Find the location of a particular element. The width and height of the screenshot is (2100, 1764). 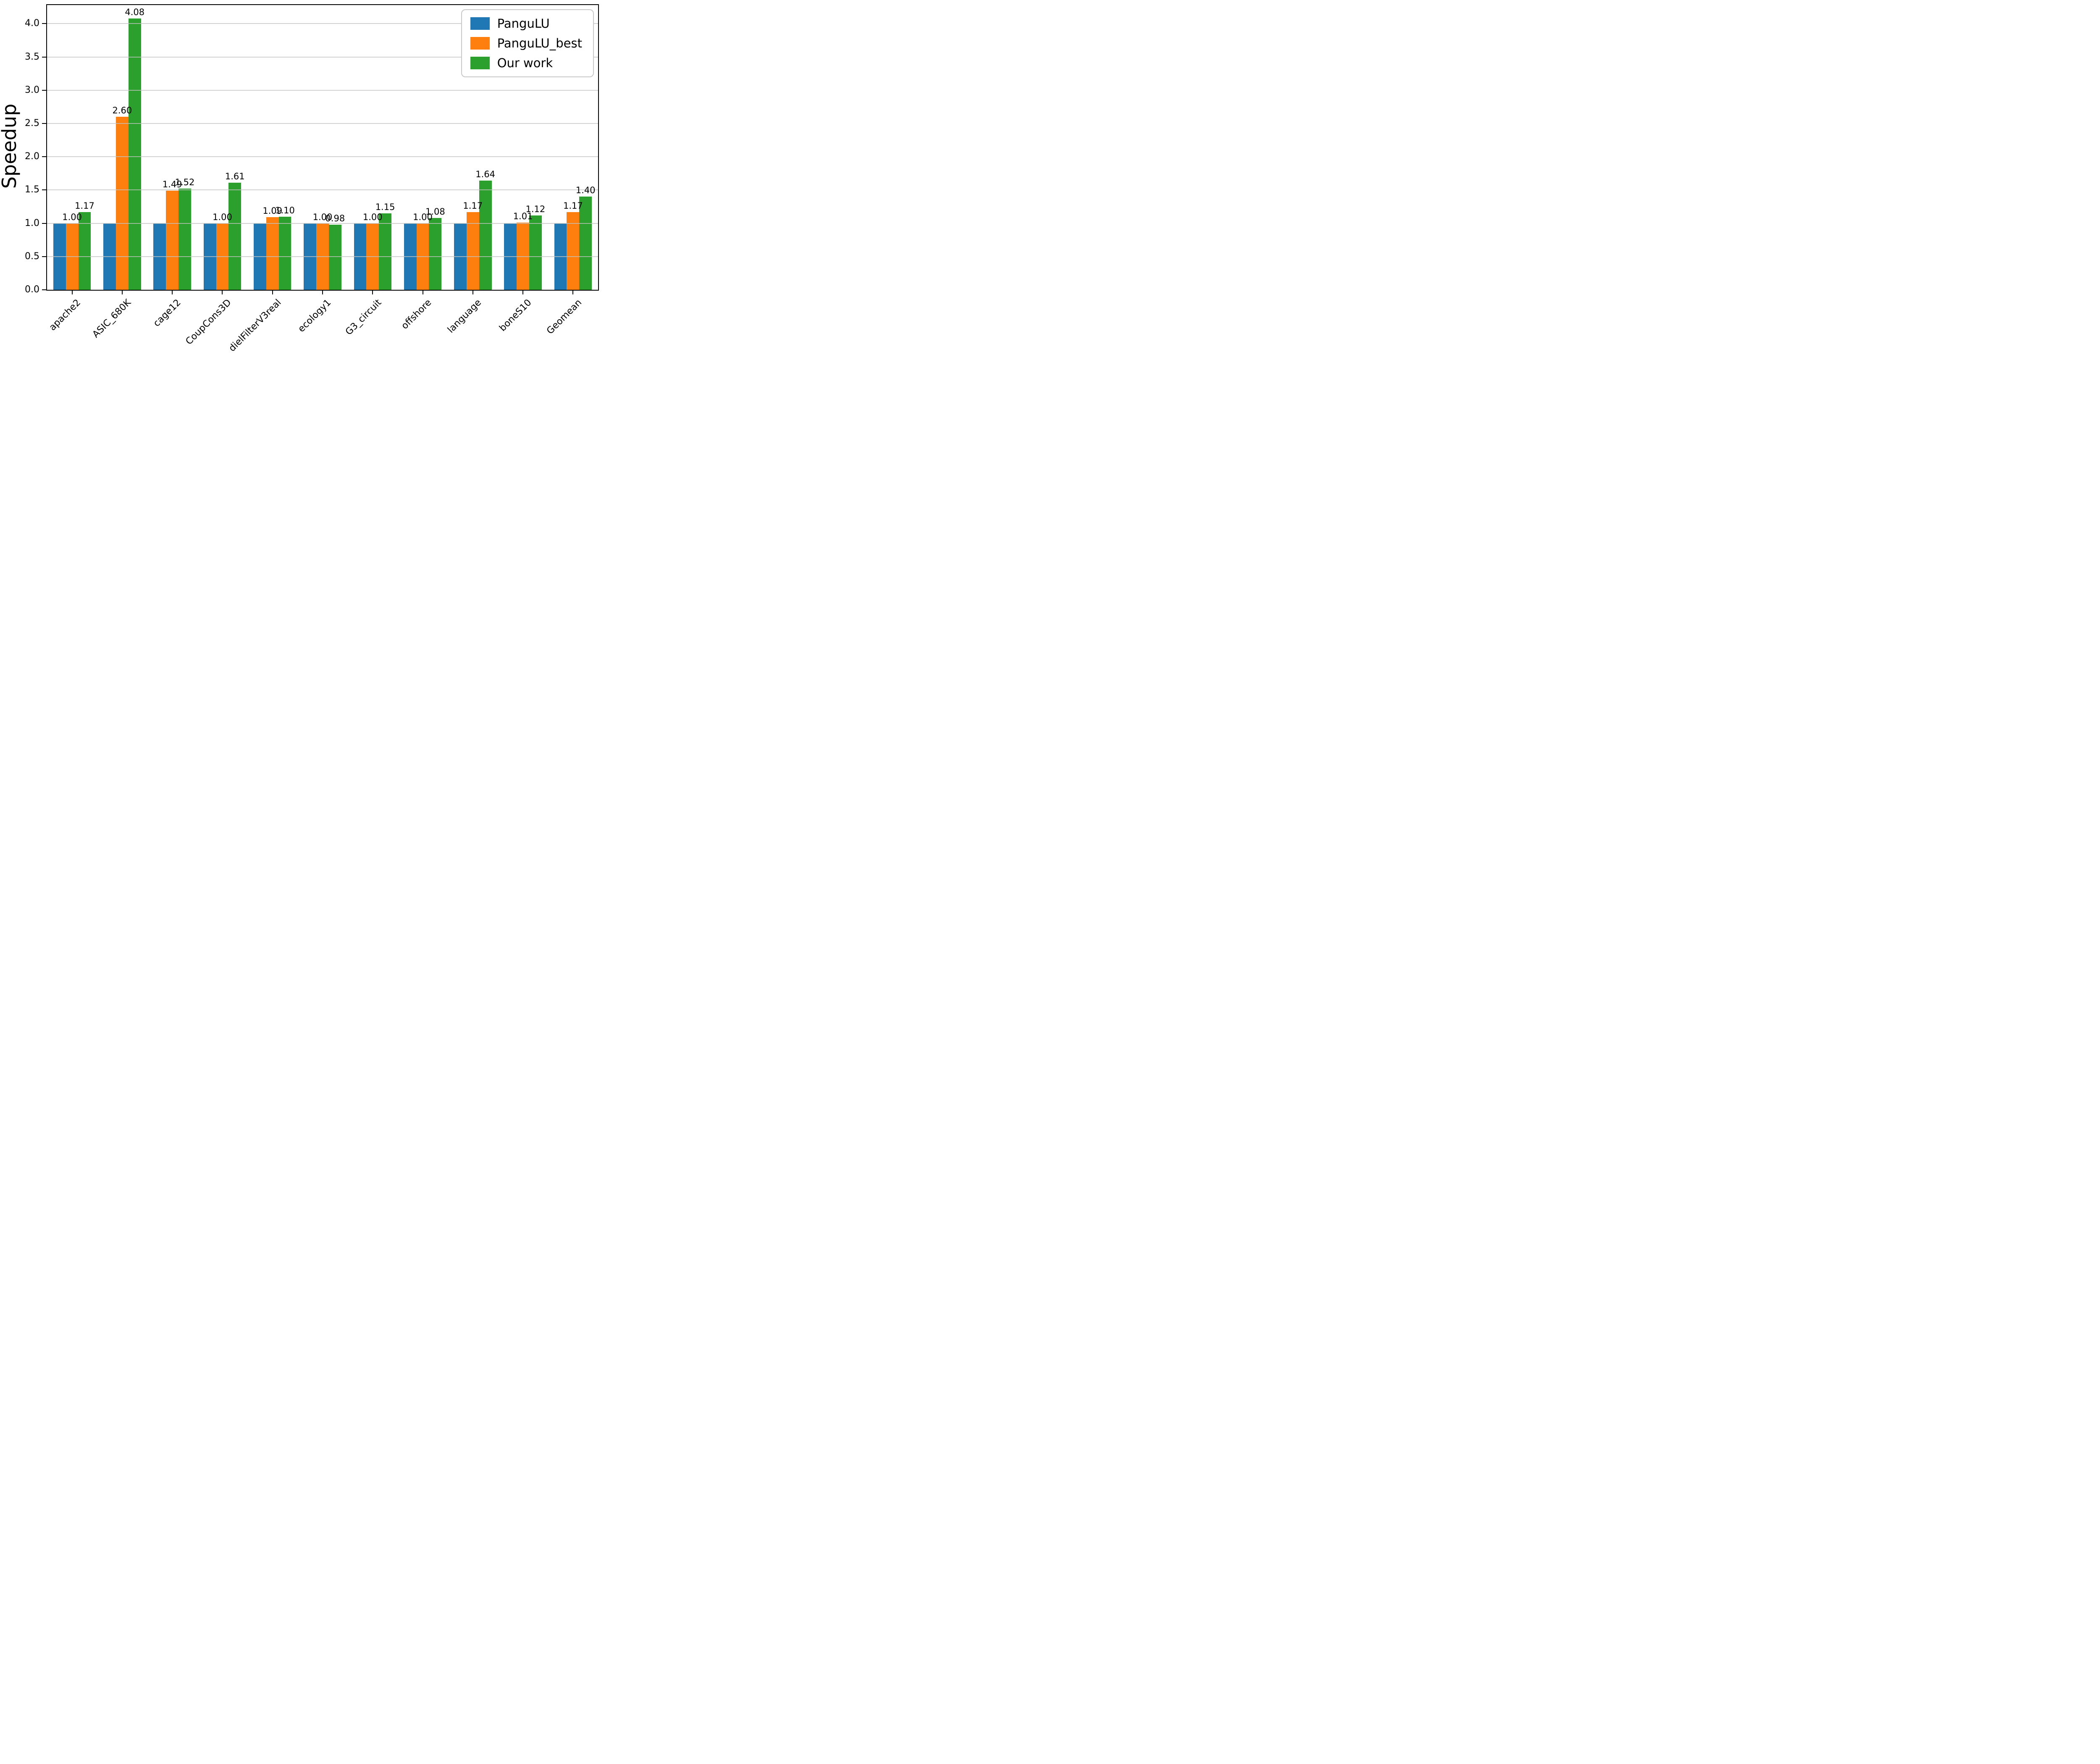

x-category-label: apache2 is located at coordinates (65, 315).